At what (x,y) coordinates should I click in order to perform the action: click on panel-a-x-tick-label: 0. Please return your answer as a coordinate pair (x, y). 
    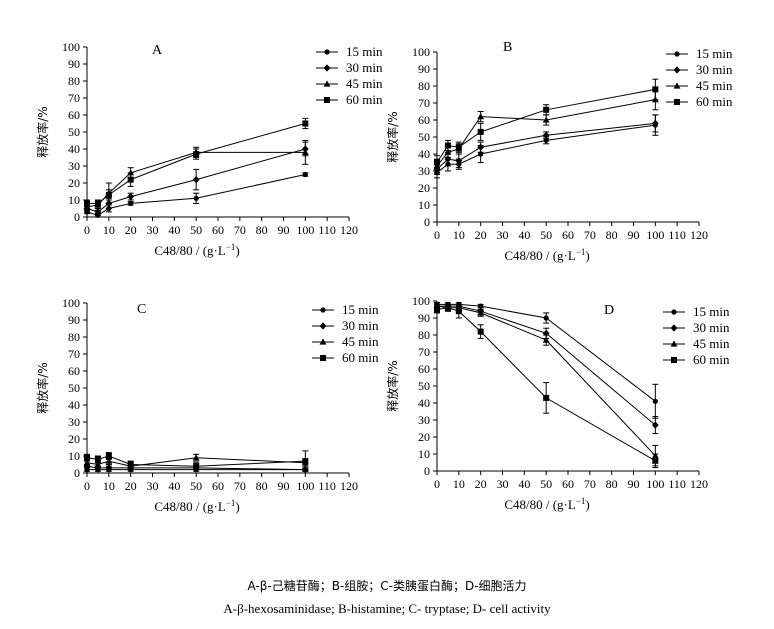
    Looking at the image, I should click on (87, 230).